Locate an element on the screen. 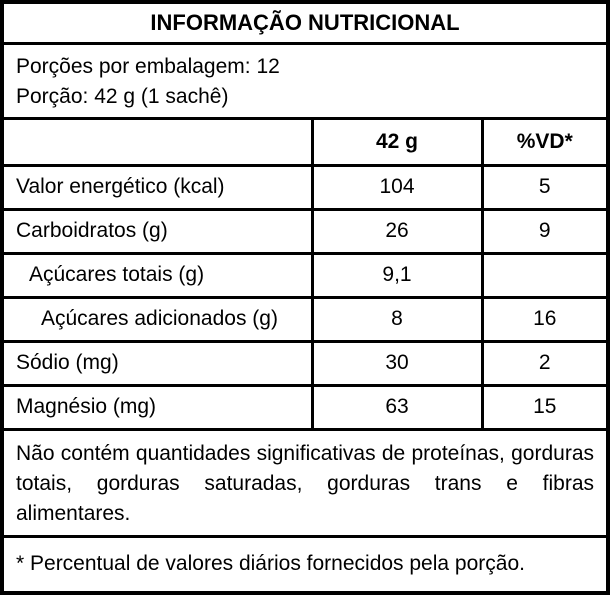 The width and height of the screenshot is (610, 595). row-amount: 104 is located at coordinates (397, 187).